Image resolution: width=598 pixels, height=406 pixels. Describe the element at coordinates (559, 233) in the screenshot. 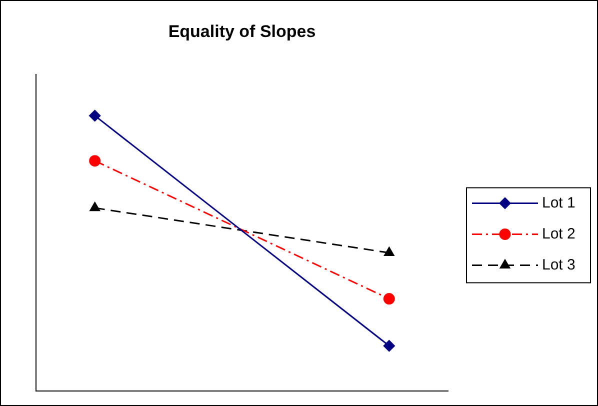

I see `legend-label: Lot 2` at that location.